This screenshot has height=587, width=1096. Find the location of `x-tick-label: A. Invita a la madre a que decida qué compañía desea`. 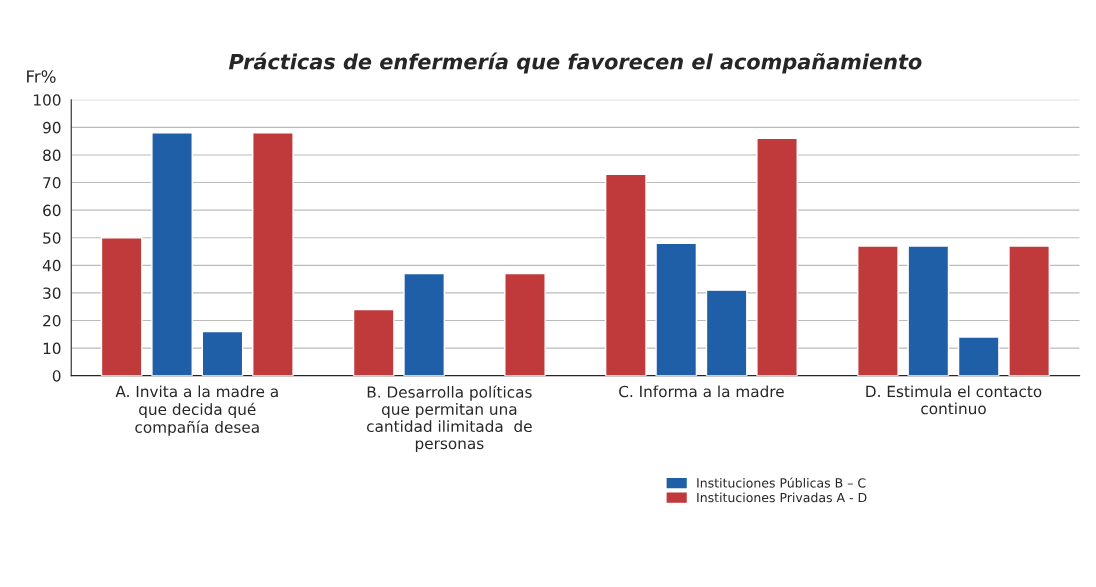

x-tick-label: A. Invita a la madre a que decida qué compañía desea is located at coordinates (196, 410).